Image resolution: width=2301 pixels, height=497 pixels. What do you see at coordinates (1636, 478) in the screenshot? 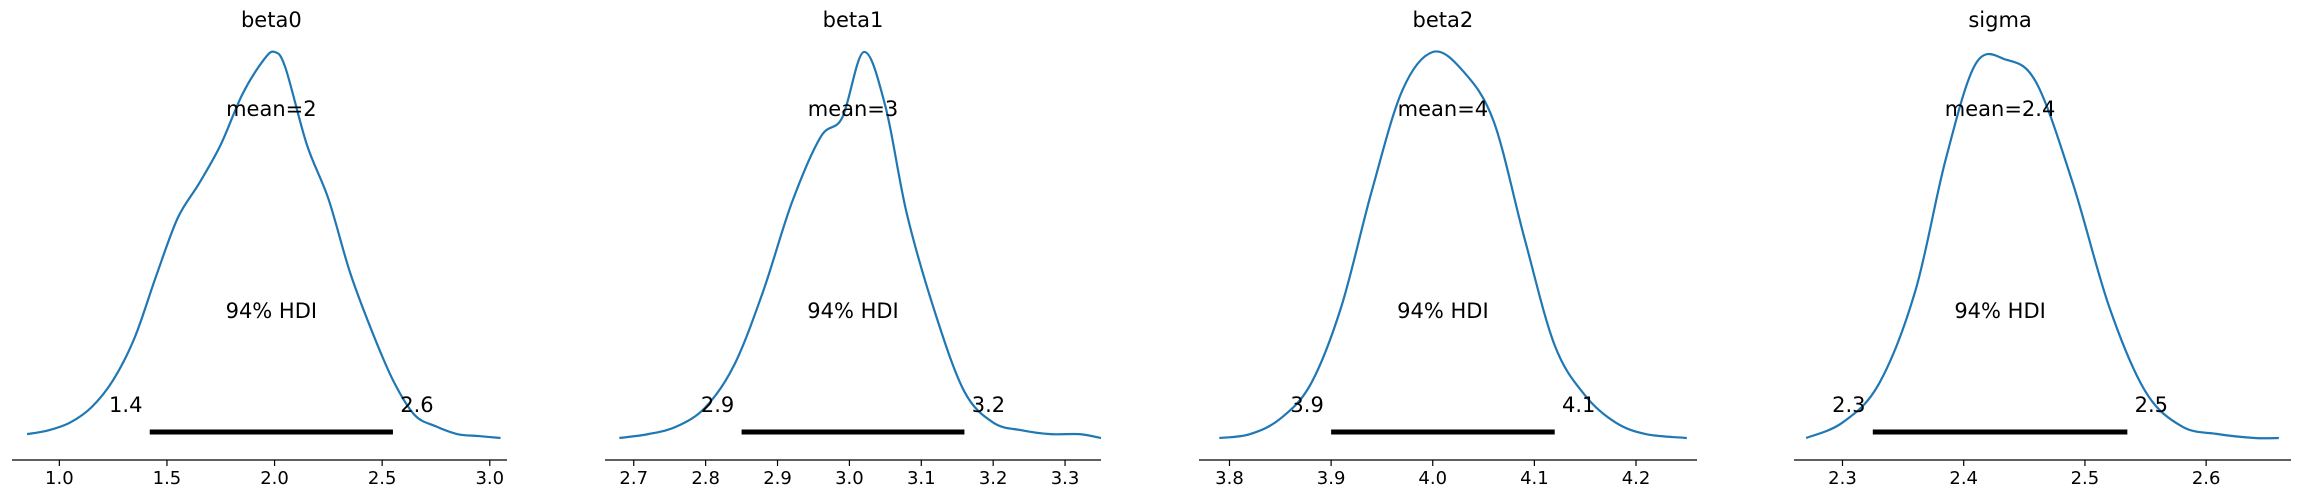
I see `x-tick-label: 4.2` at bounding box center [1636, 478].